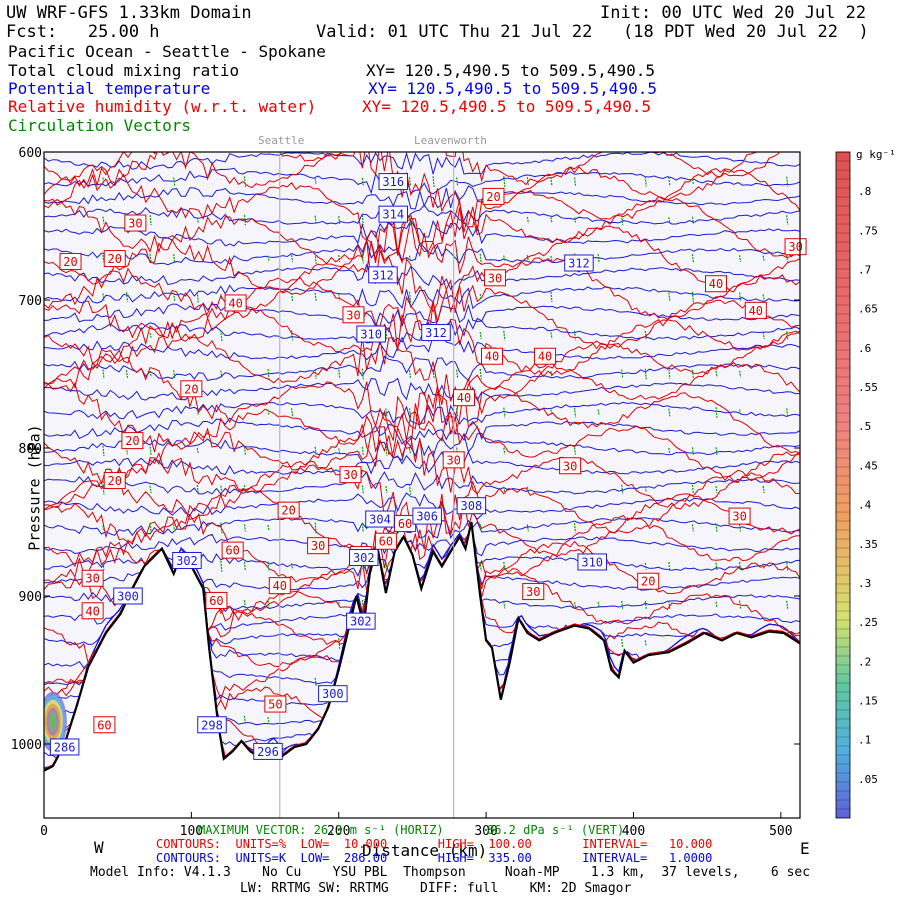 The width and height of the screenshot is (900, 900). What do you see at coordinates (212, 725) in the screenshot?
I see `theta-contour-label: 298` at bounding box center [212, 725].